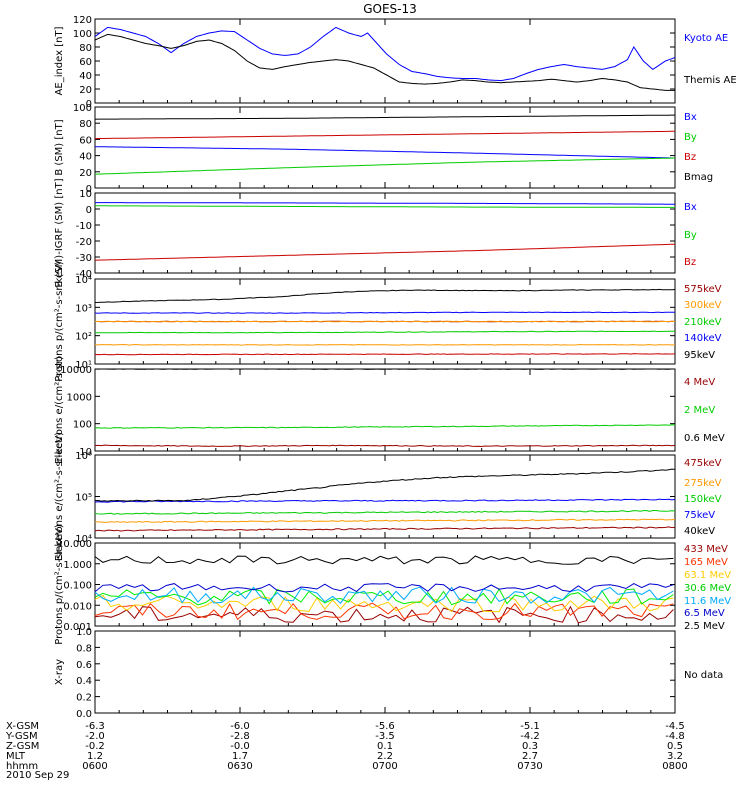 Image resolution: width=750 pixels, height=800 pixels. What do you see at coordinates (707, 601) in the screenshot?
I see `legend-entry: 11.6 MeV` at bounding box center [707, 601].